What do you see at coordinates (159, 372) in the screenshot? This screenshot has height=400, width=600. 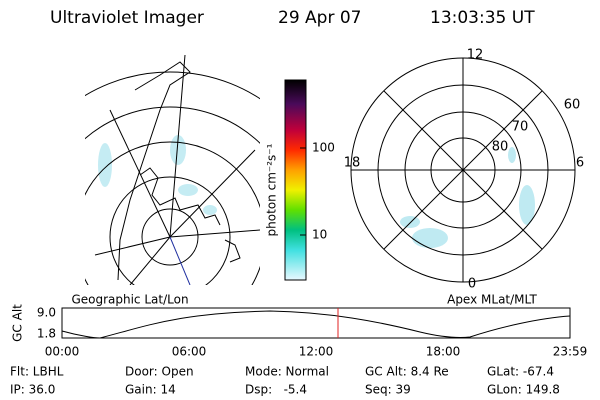 I see `status-field: Door: Open` at bounding box center [159, 372].